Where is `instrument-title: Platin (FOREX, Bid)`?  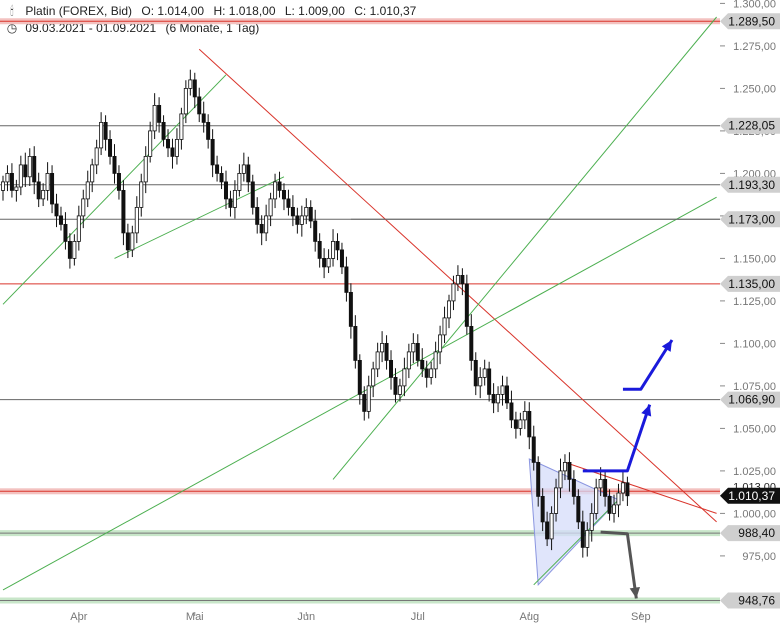
instrument-title: Platin (FOREX, Bid) is located at coordinates (79, 11).